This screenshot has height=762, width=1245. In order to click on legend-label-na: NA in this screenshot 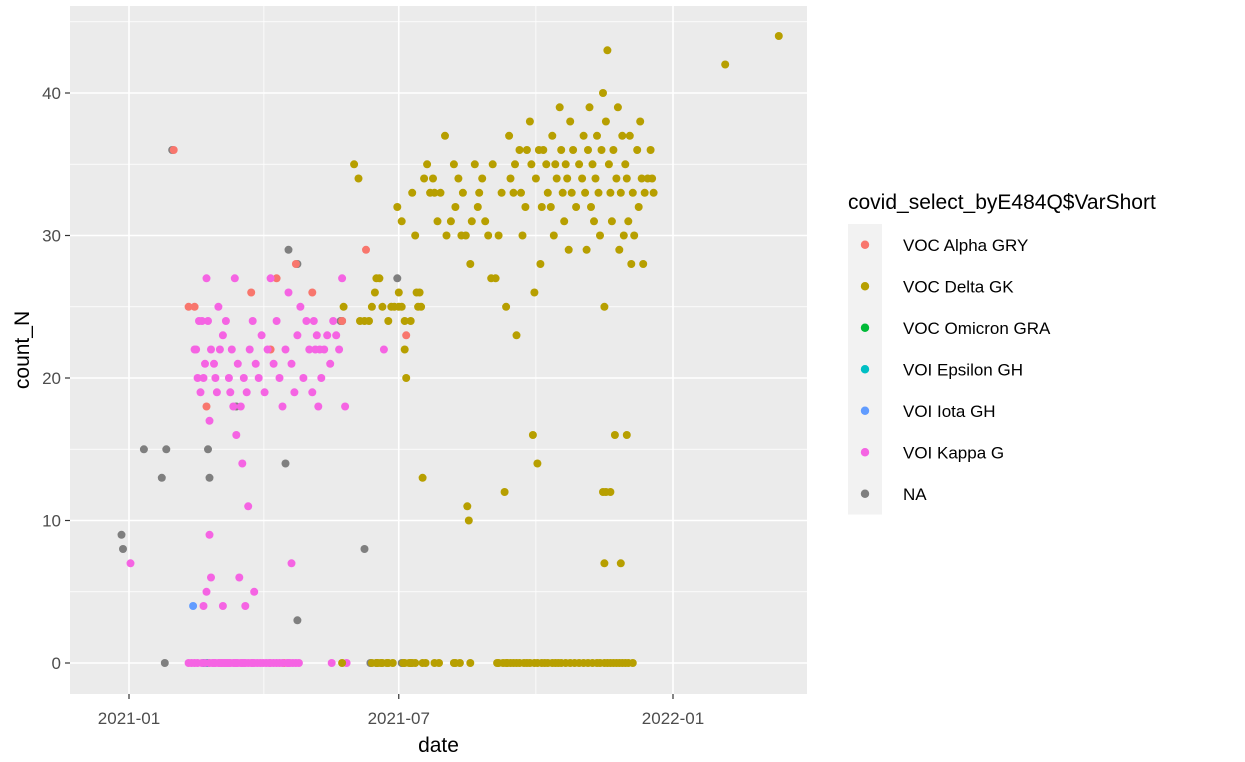, I will do `click(915, 494)`.